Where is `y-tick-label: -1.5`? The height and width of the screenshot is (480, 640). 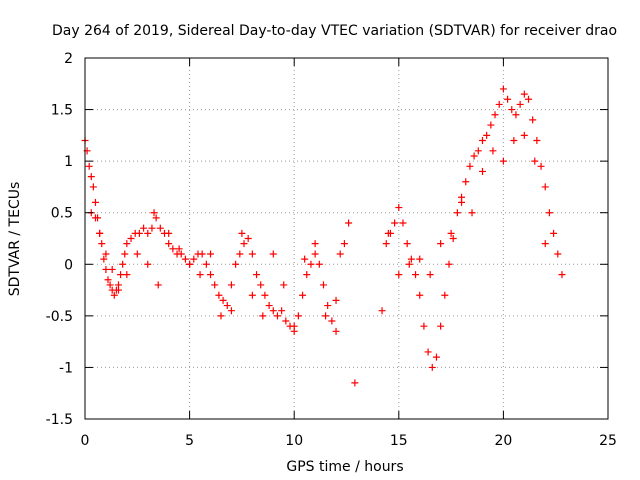
y-tick-label: -1.5 is located at coordinates (59, 420).